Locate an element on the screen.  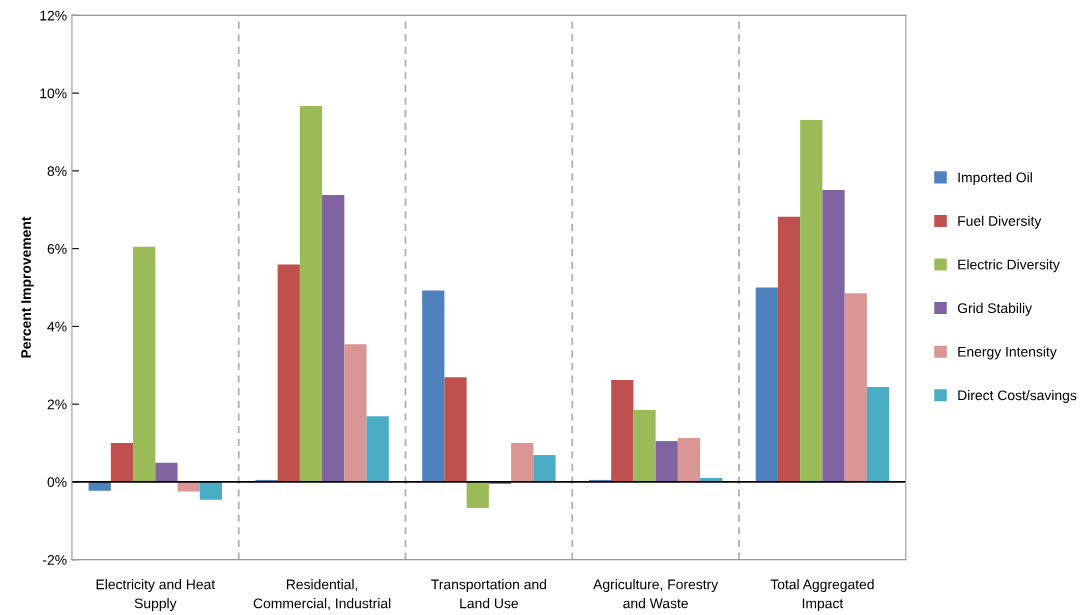
y-tick-label: 12% is located at coordinates (53, 15).